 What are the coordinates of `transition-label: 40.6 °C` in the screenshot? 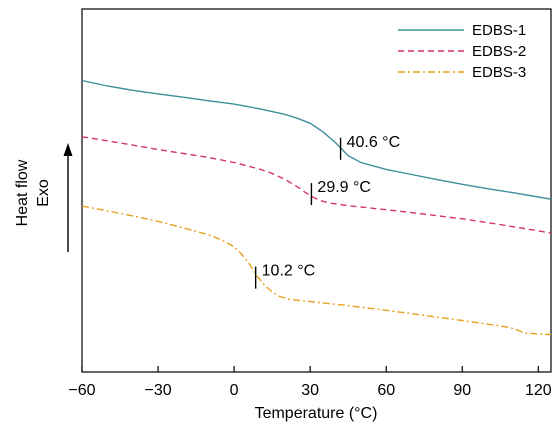 It's located at (374, 142).